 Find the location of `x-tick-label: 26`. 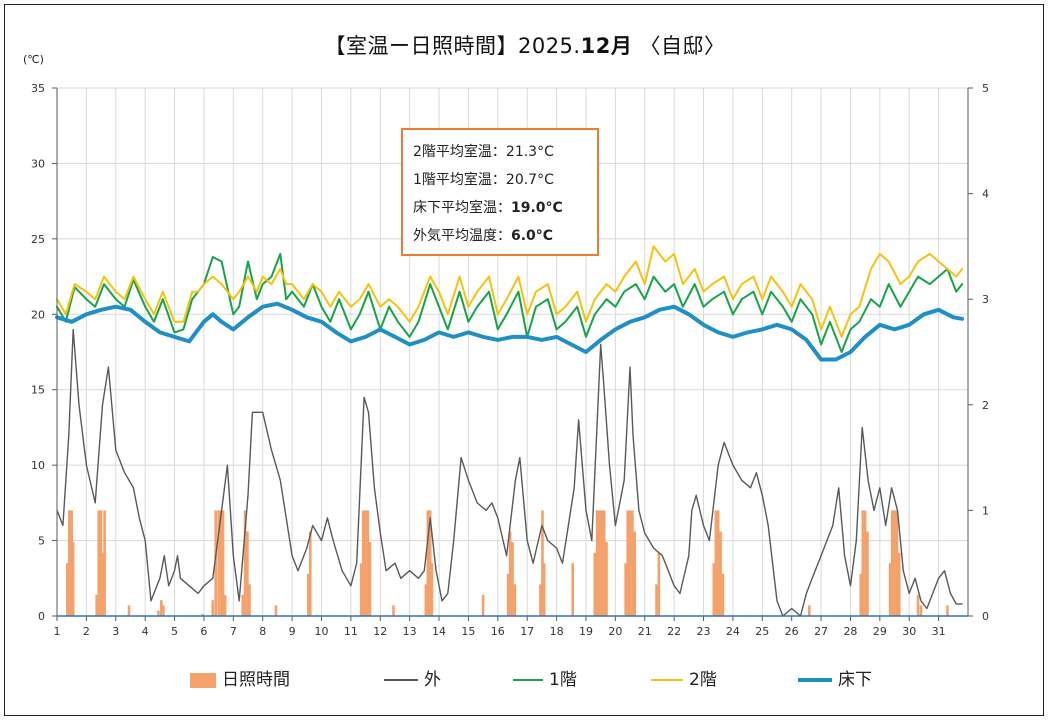

x-tick-label: 26 is located at coordinates (792, 631).